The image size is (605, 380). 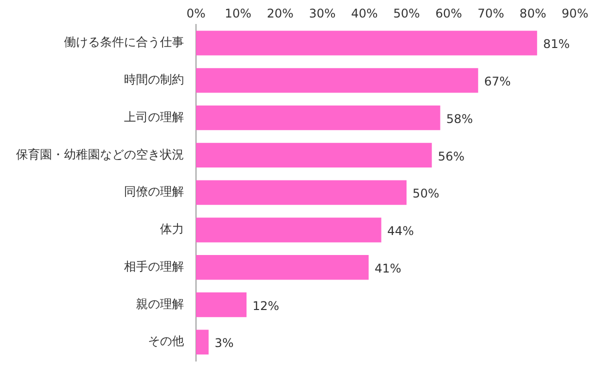 I want to click on data-label: 44%, so click(x=400, y=231).